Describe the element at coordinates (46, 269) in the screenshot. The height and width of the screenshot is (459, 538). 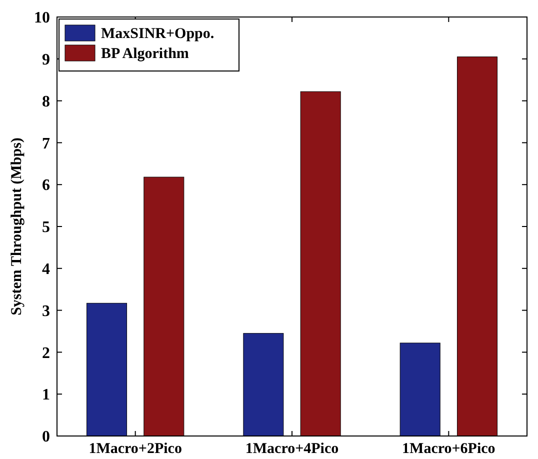
I see `y-tick-label: 4` at that location.